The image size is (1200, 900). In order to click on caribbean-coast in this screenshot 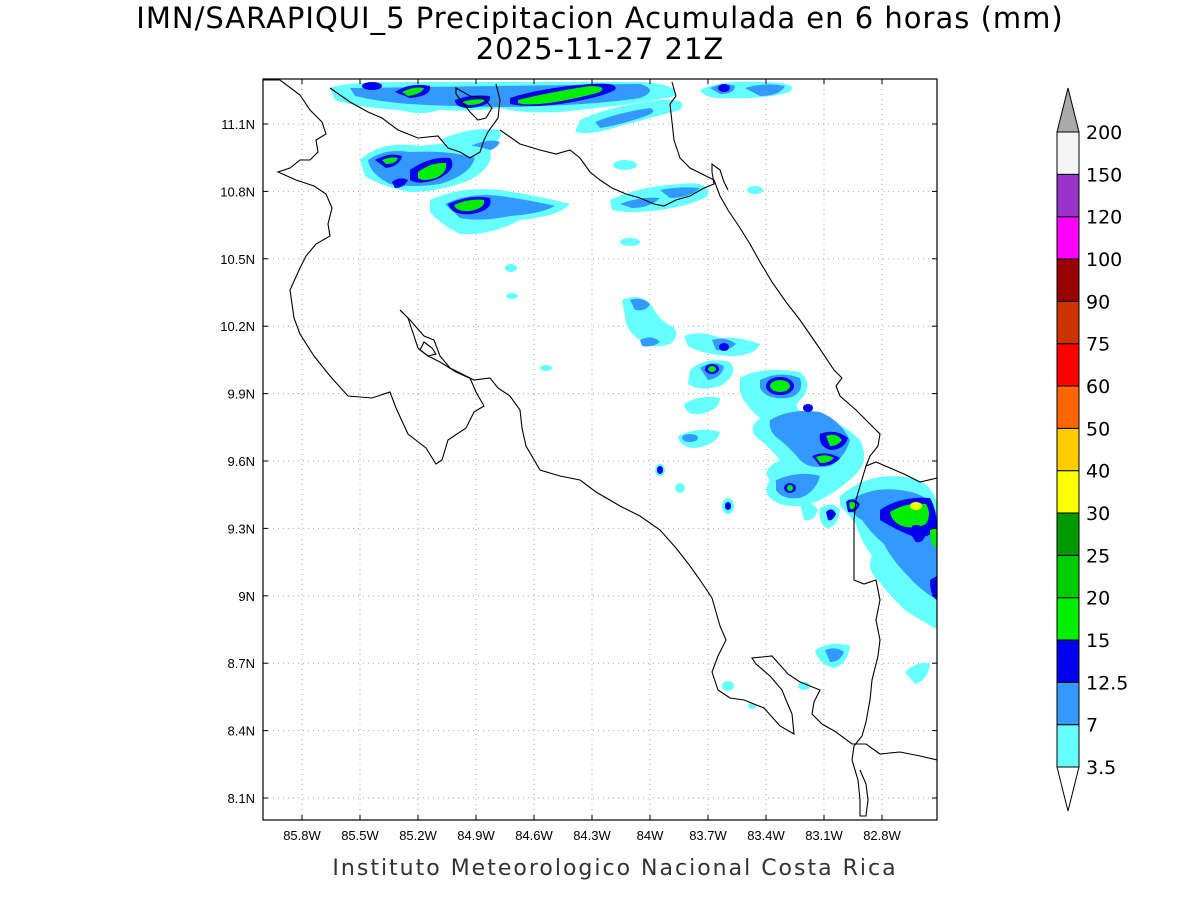, I will do `click(803, 282)`.